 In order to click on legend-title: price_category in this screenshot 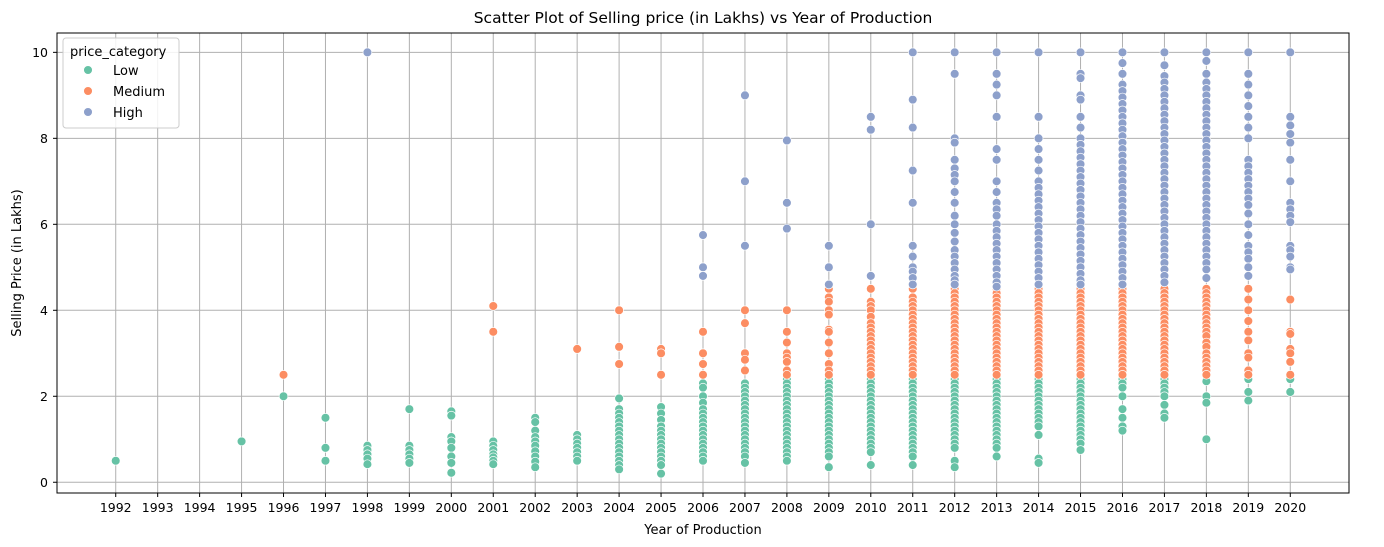, I will do `click(118, 52)`.